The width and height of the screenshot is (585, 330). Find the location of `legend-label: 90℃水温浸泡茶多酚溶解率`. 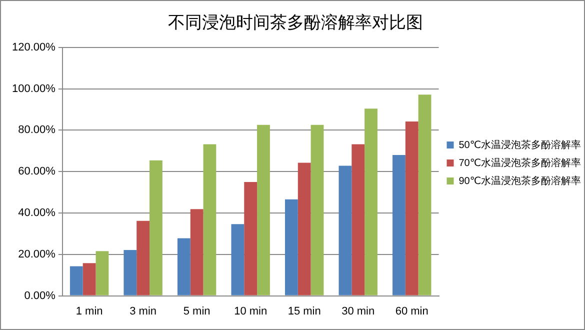

legend-label: 90℃水温浸泡茶多酚溶解率 is located at coordinates (520, 180).